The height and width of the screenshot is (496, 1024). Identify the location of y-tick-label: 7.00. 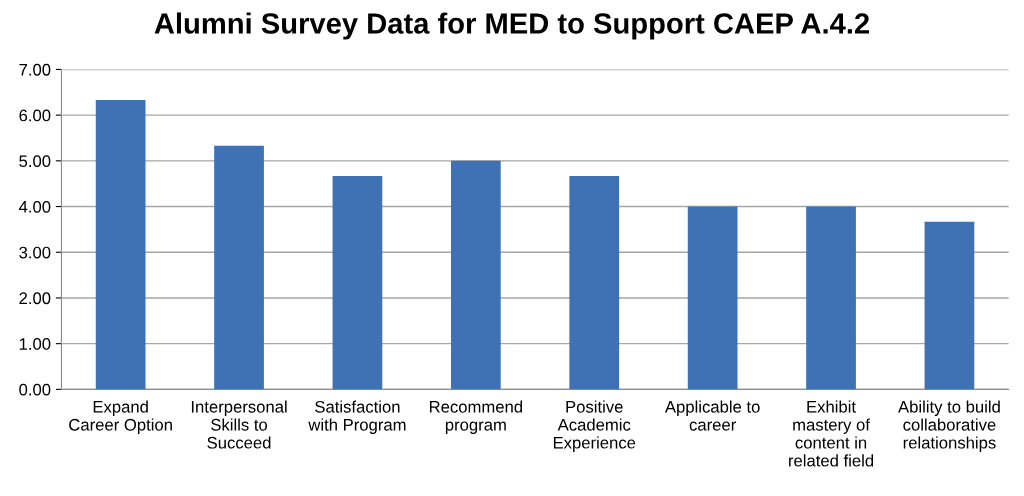
(35, 69).